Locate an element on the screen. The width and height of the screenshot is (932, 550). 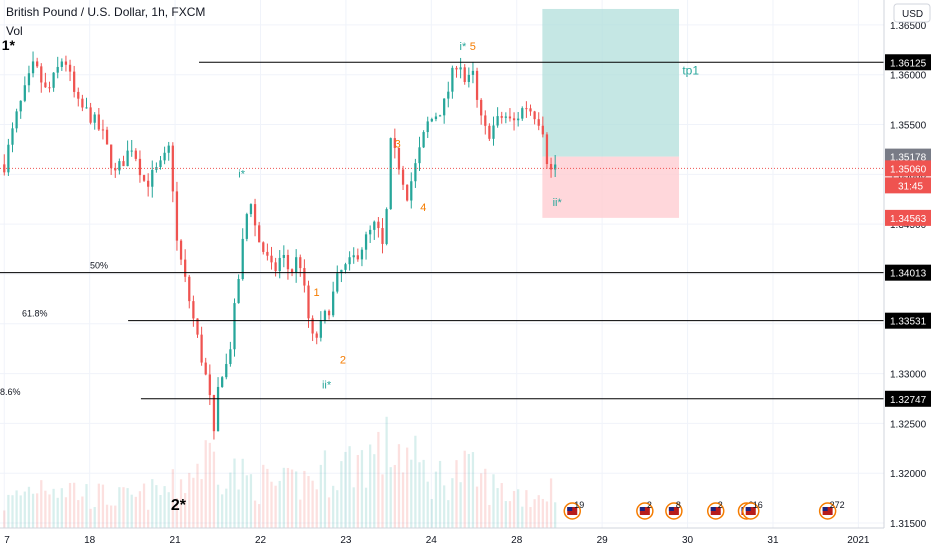
x-tick-label: 23 is located at coordinates (346, 540).